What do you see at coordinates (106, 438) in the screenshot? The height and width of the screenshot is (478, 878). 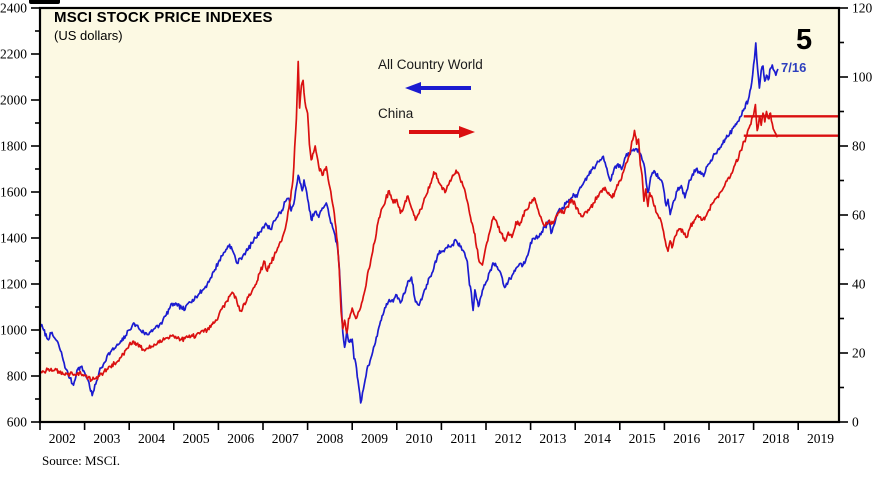 I see `x-axis-label: 2003` at bounding box center [106, 438].